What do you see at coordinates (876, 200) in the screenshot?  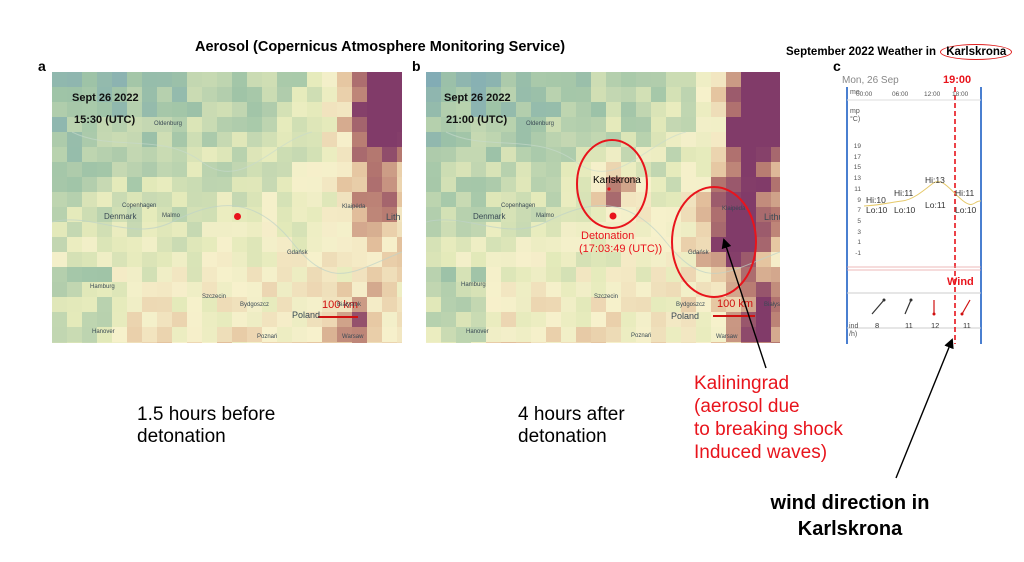 I see `hi-label: Hi:10` at bounding box center [876, 200].